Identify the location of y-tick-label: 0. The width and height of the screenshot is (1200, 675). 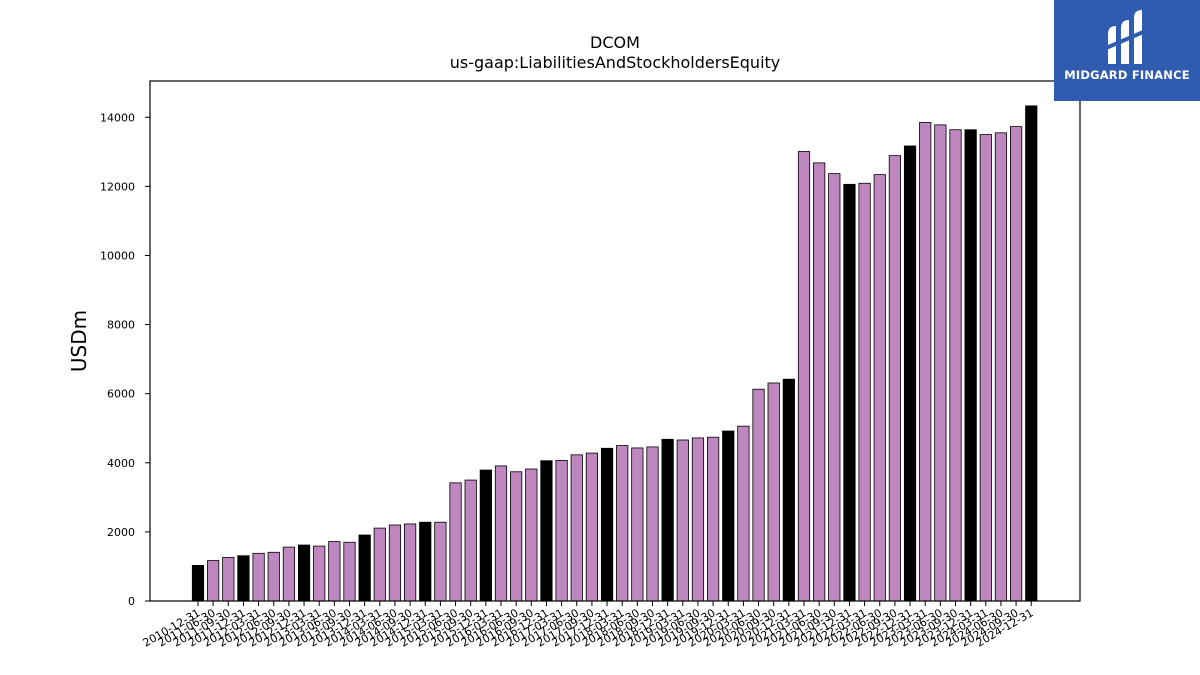
(131, 601).